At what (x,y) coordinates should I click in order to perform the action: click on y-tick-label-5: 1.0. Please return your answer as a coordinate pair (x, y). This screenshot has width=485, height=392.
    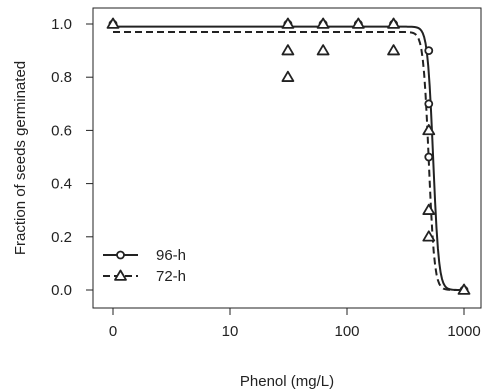
    Looking at the image, I should click on (61, 24).